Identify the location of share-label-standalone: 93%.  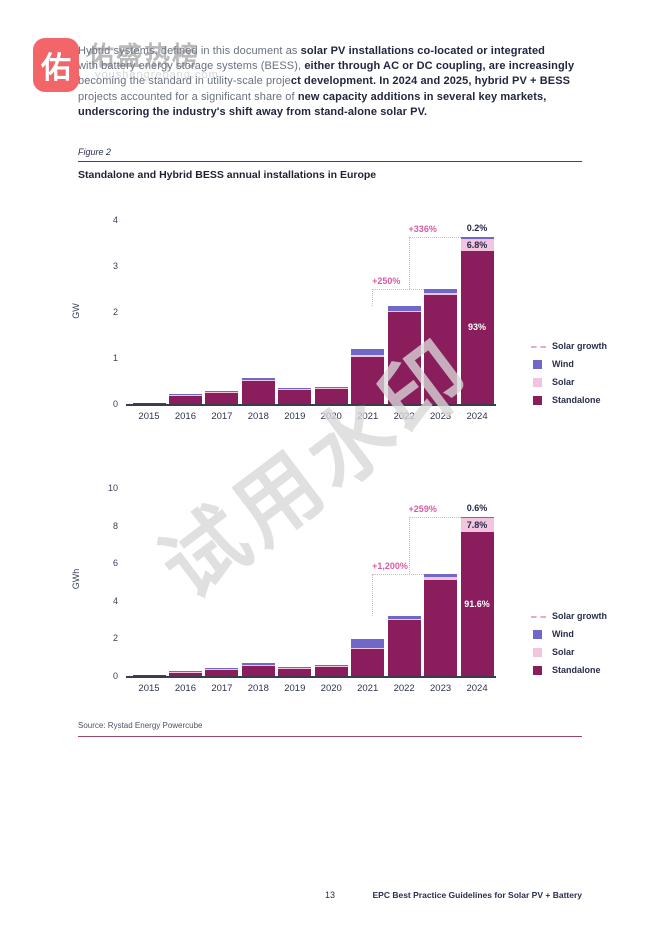
(477, 327).